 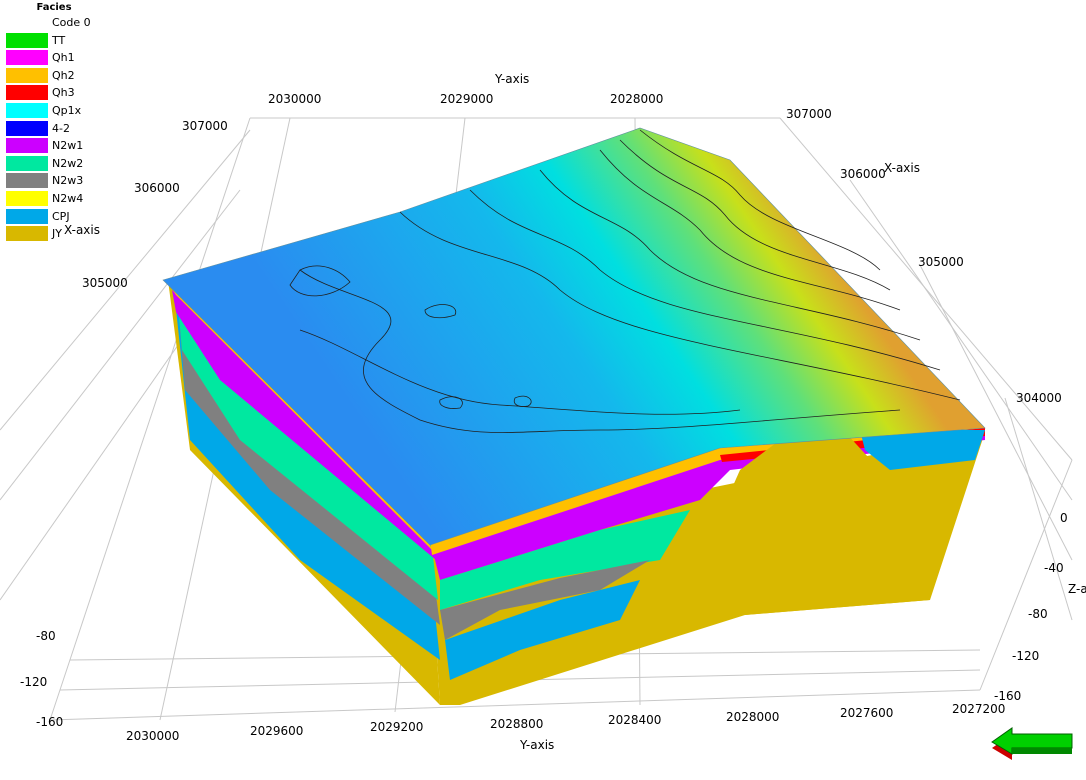 I want to click on legend-label: 4-2, so click(x=61, y=128).